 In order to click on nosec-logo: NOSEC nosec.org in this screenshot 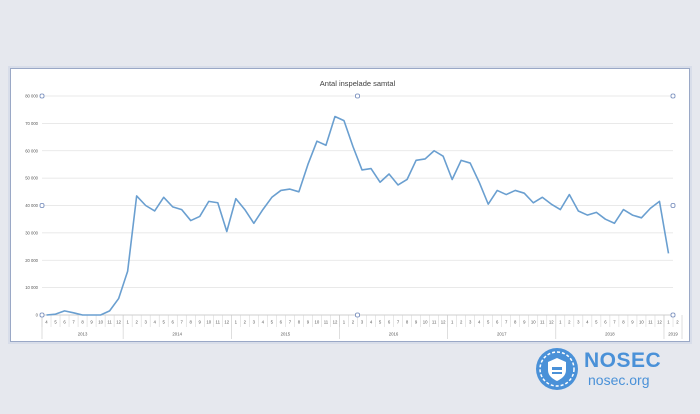, I will do `click(609, 370)`.